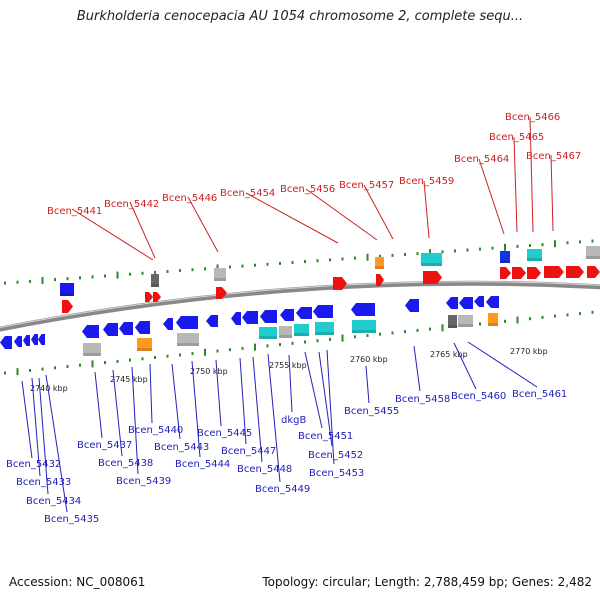 The image size is (600, 600). What do you see at coordinates (422, 399) in the screenshot?
I see `gene-label-bcen-5458: Bcen_5458` at bounding box center [422, 399].